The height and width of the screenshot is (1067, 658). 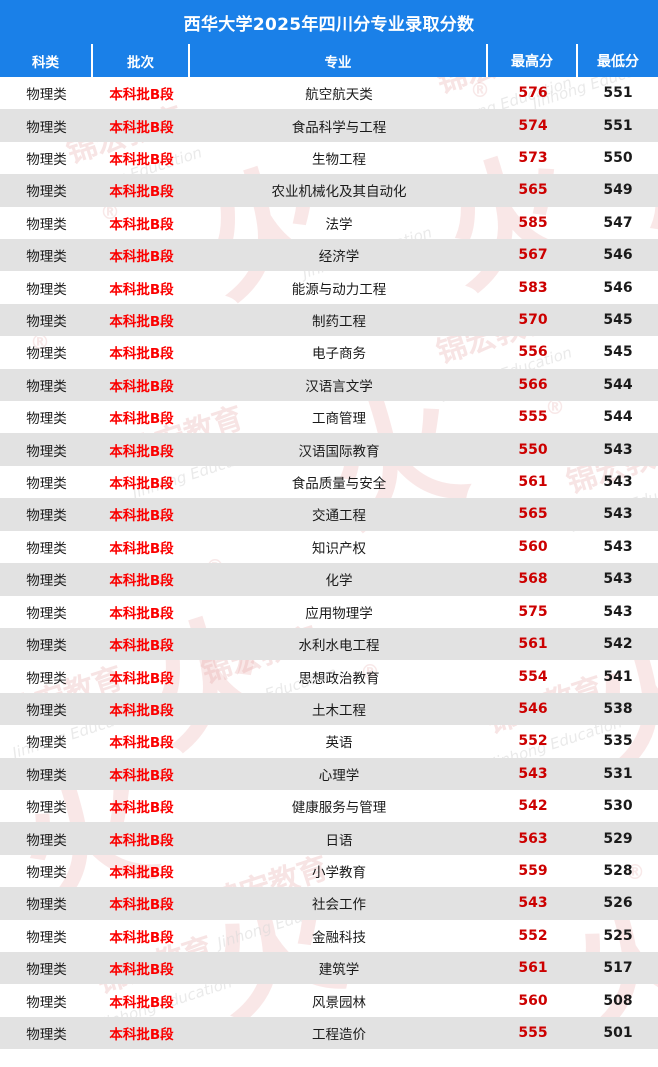 I want to click on cell-min-score: 517, so click(x=618, y=968).